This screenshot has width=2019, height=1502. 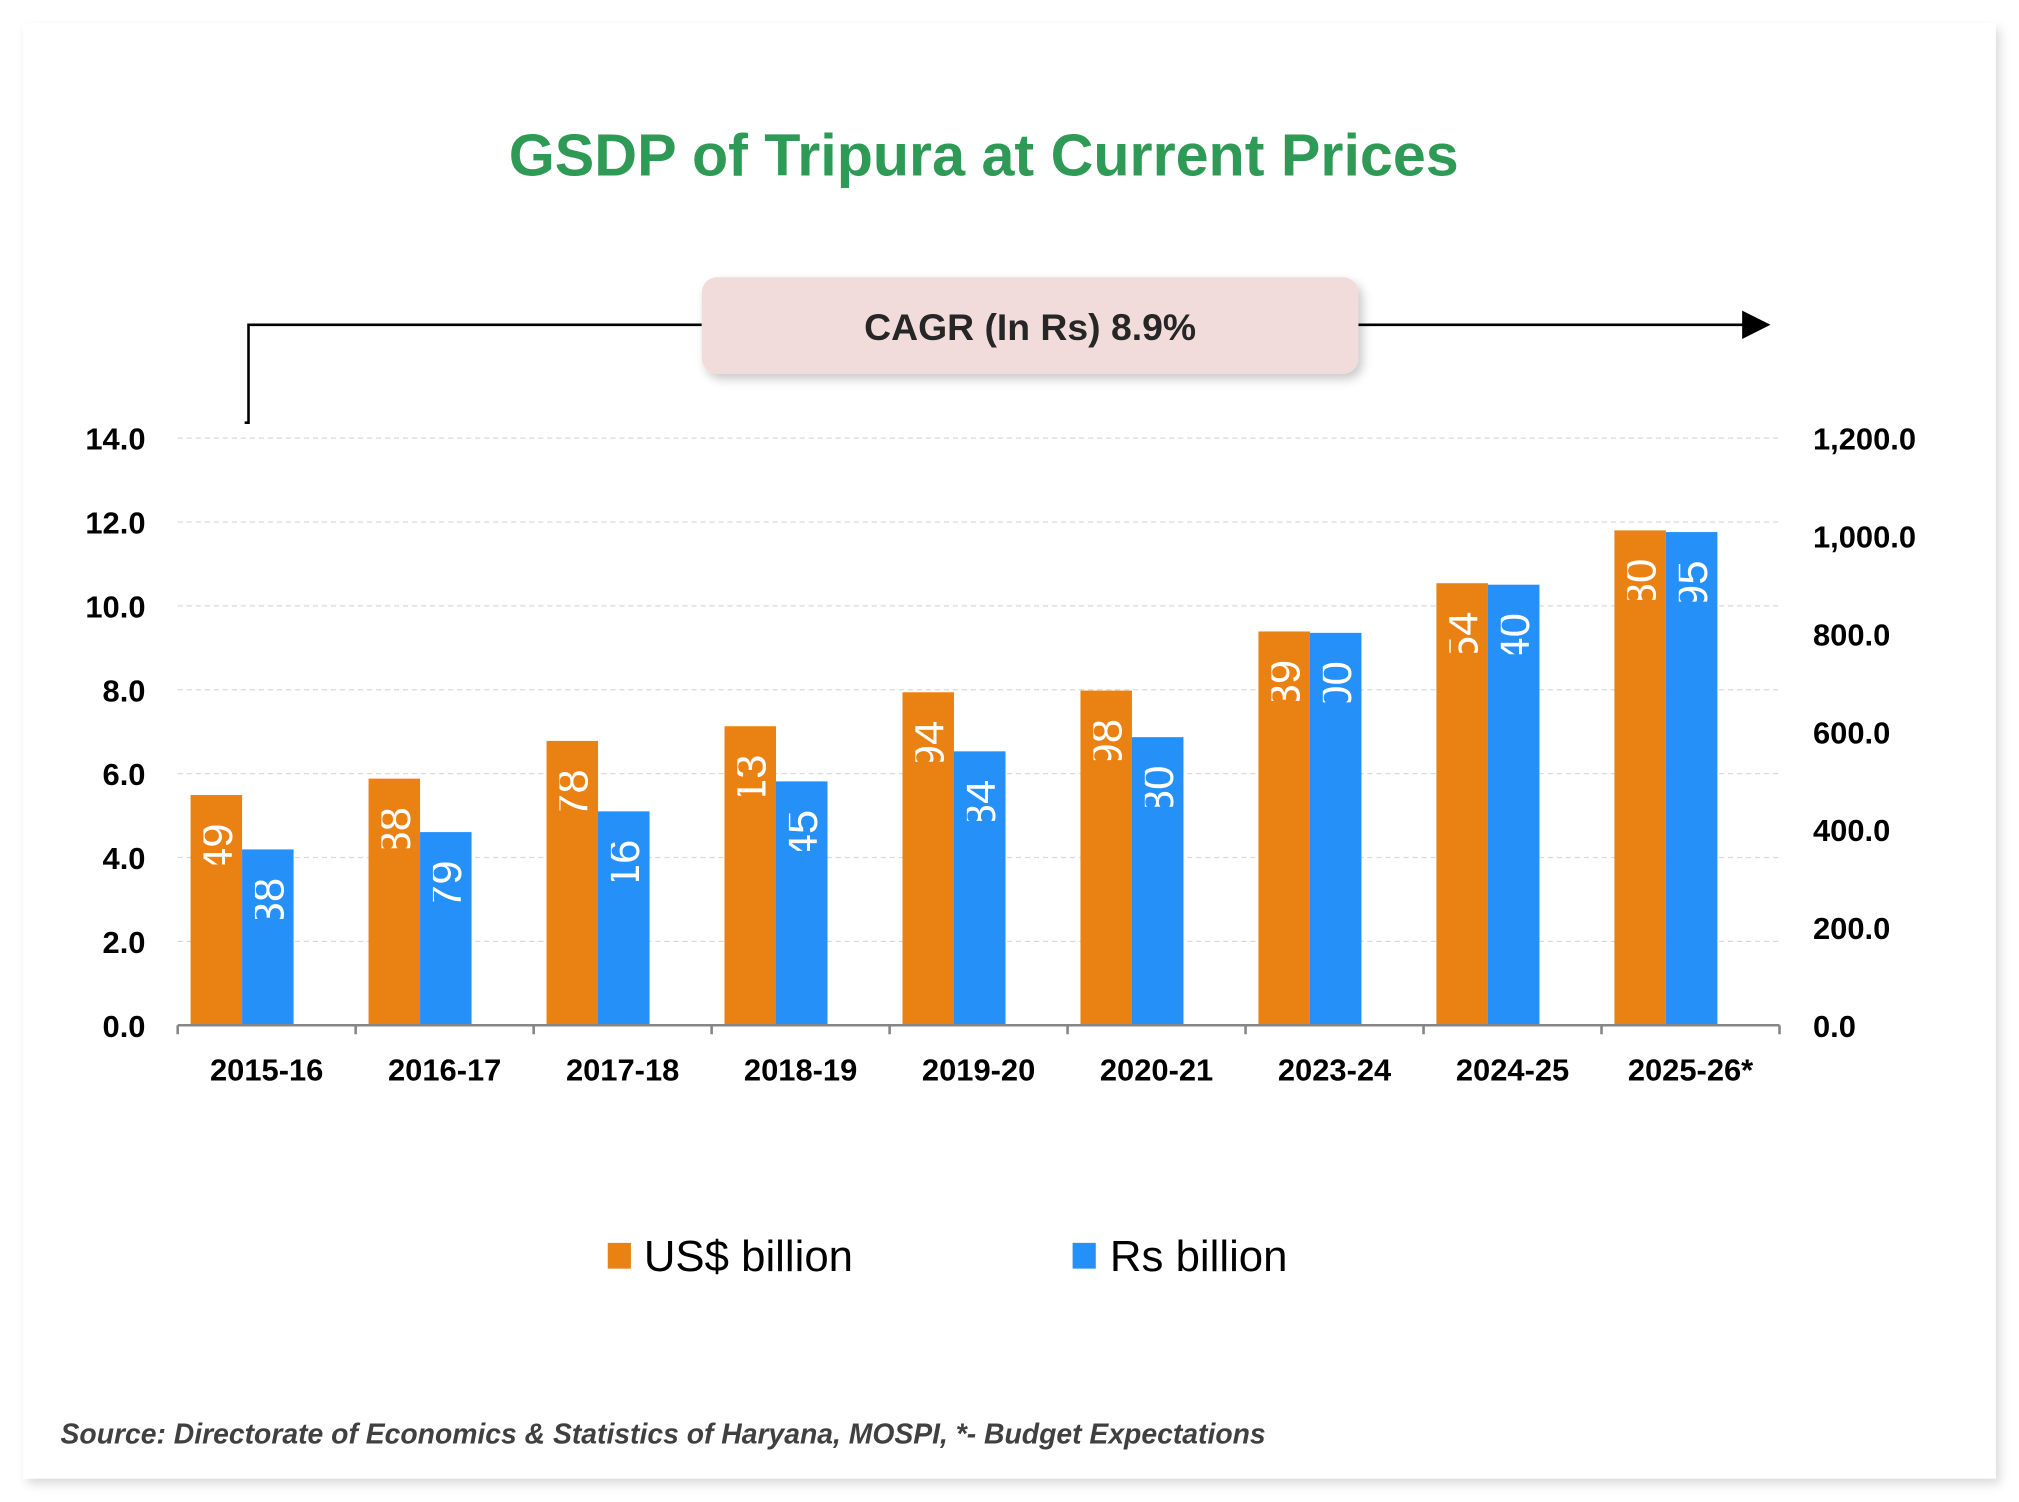 What do you see at coordinates (124, 690) in the screenshot?
I see `y-left-tick-label: 8.0` at bounding box center [124, 690].